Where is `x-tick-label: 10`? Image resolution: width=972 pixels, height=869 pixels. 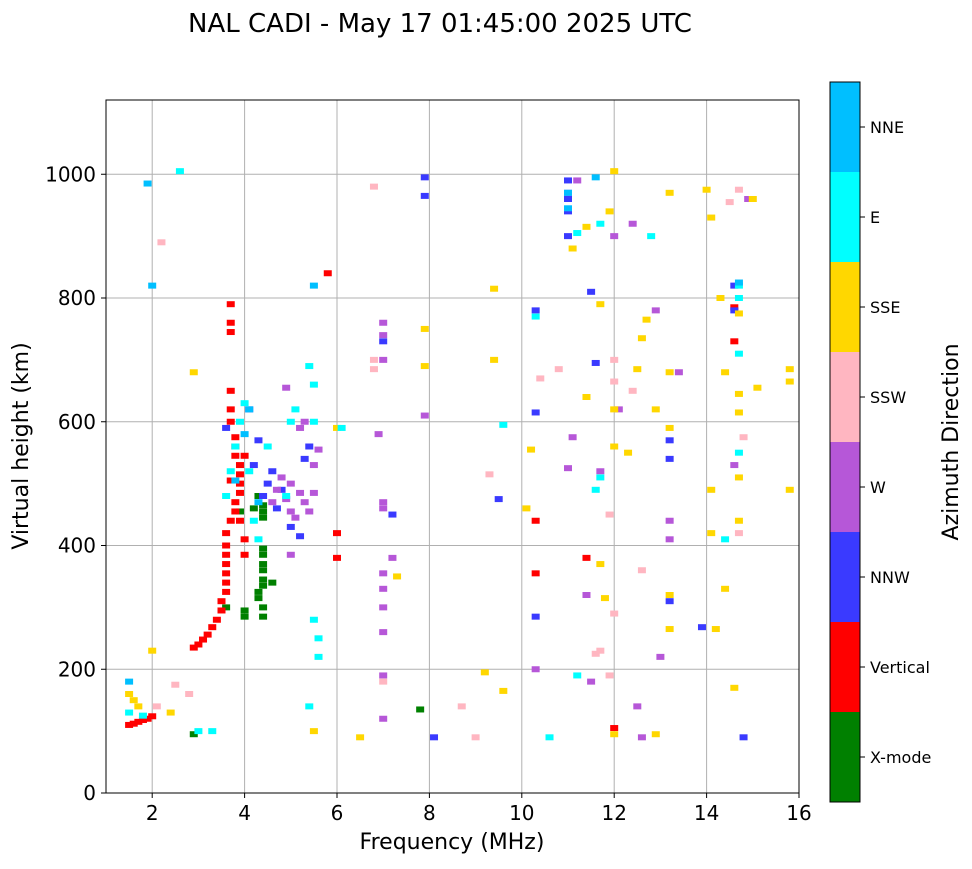 x-tick-label: 10 is located at coordinates (521, 813).